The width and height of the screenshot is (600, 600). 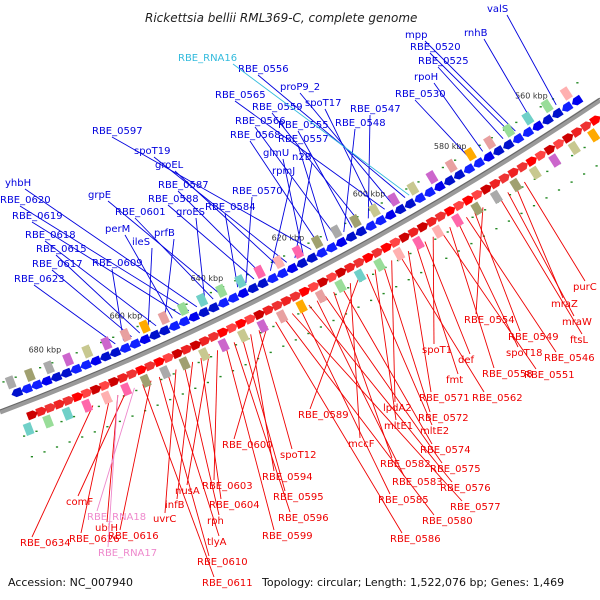 I want to click on forward-gene-label: RBE_0557, so click(x=303, y=139).